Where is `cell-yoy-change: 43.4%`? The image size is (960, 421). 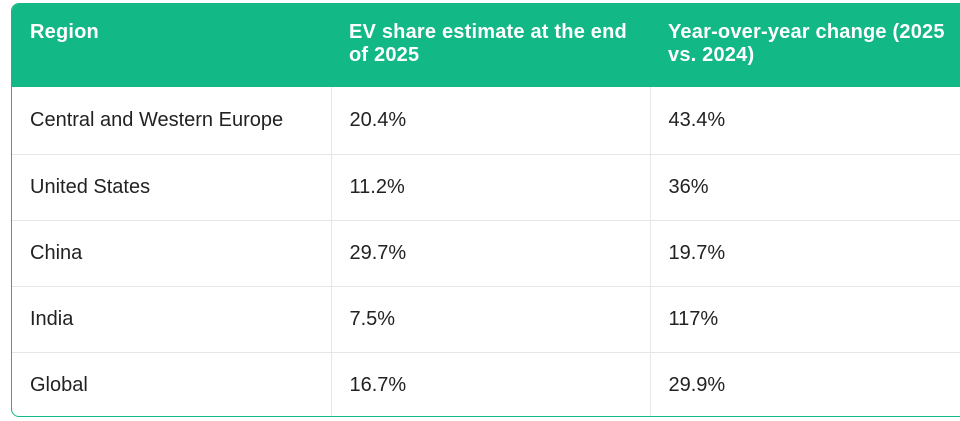
cell-yoy-change: 43.4% is located at coordinates (804, 120).